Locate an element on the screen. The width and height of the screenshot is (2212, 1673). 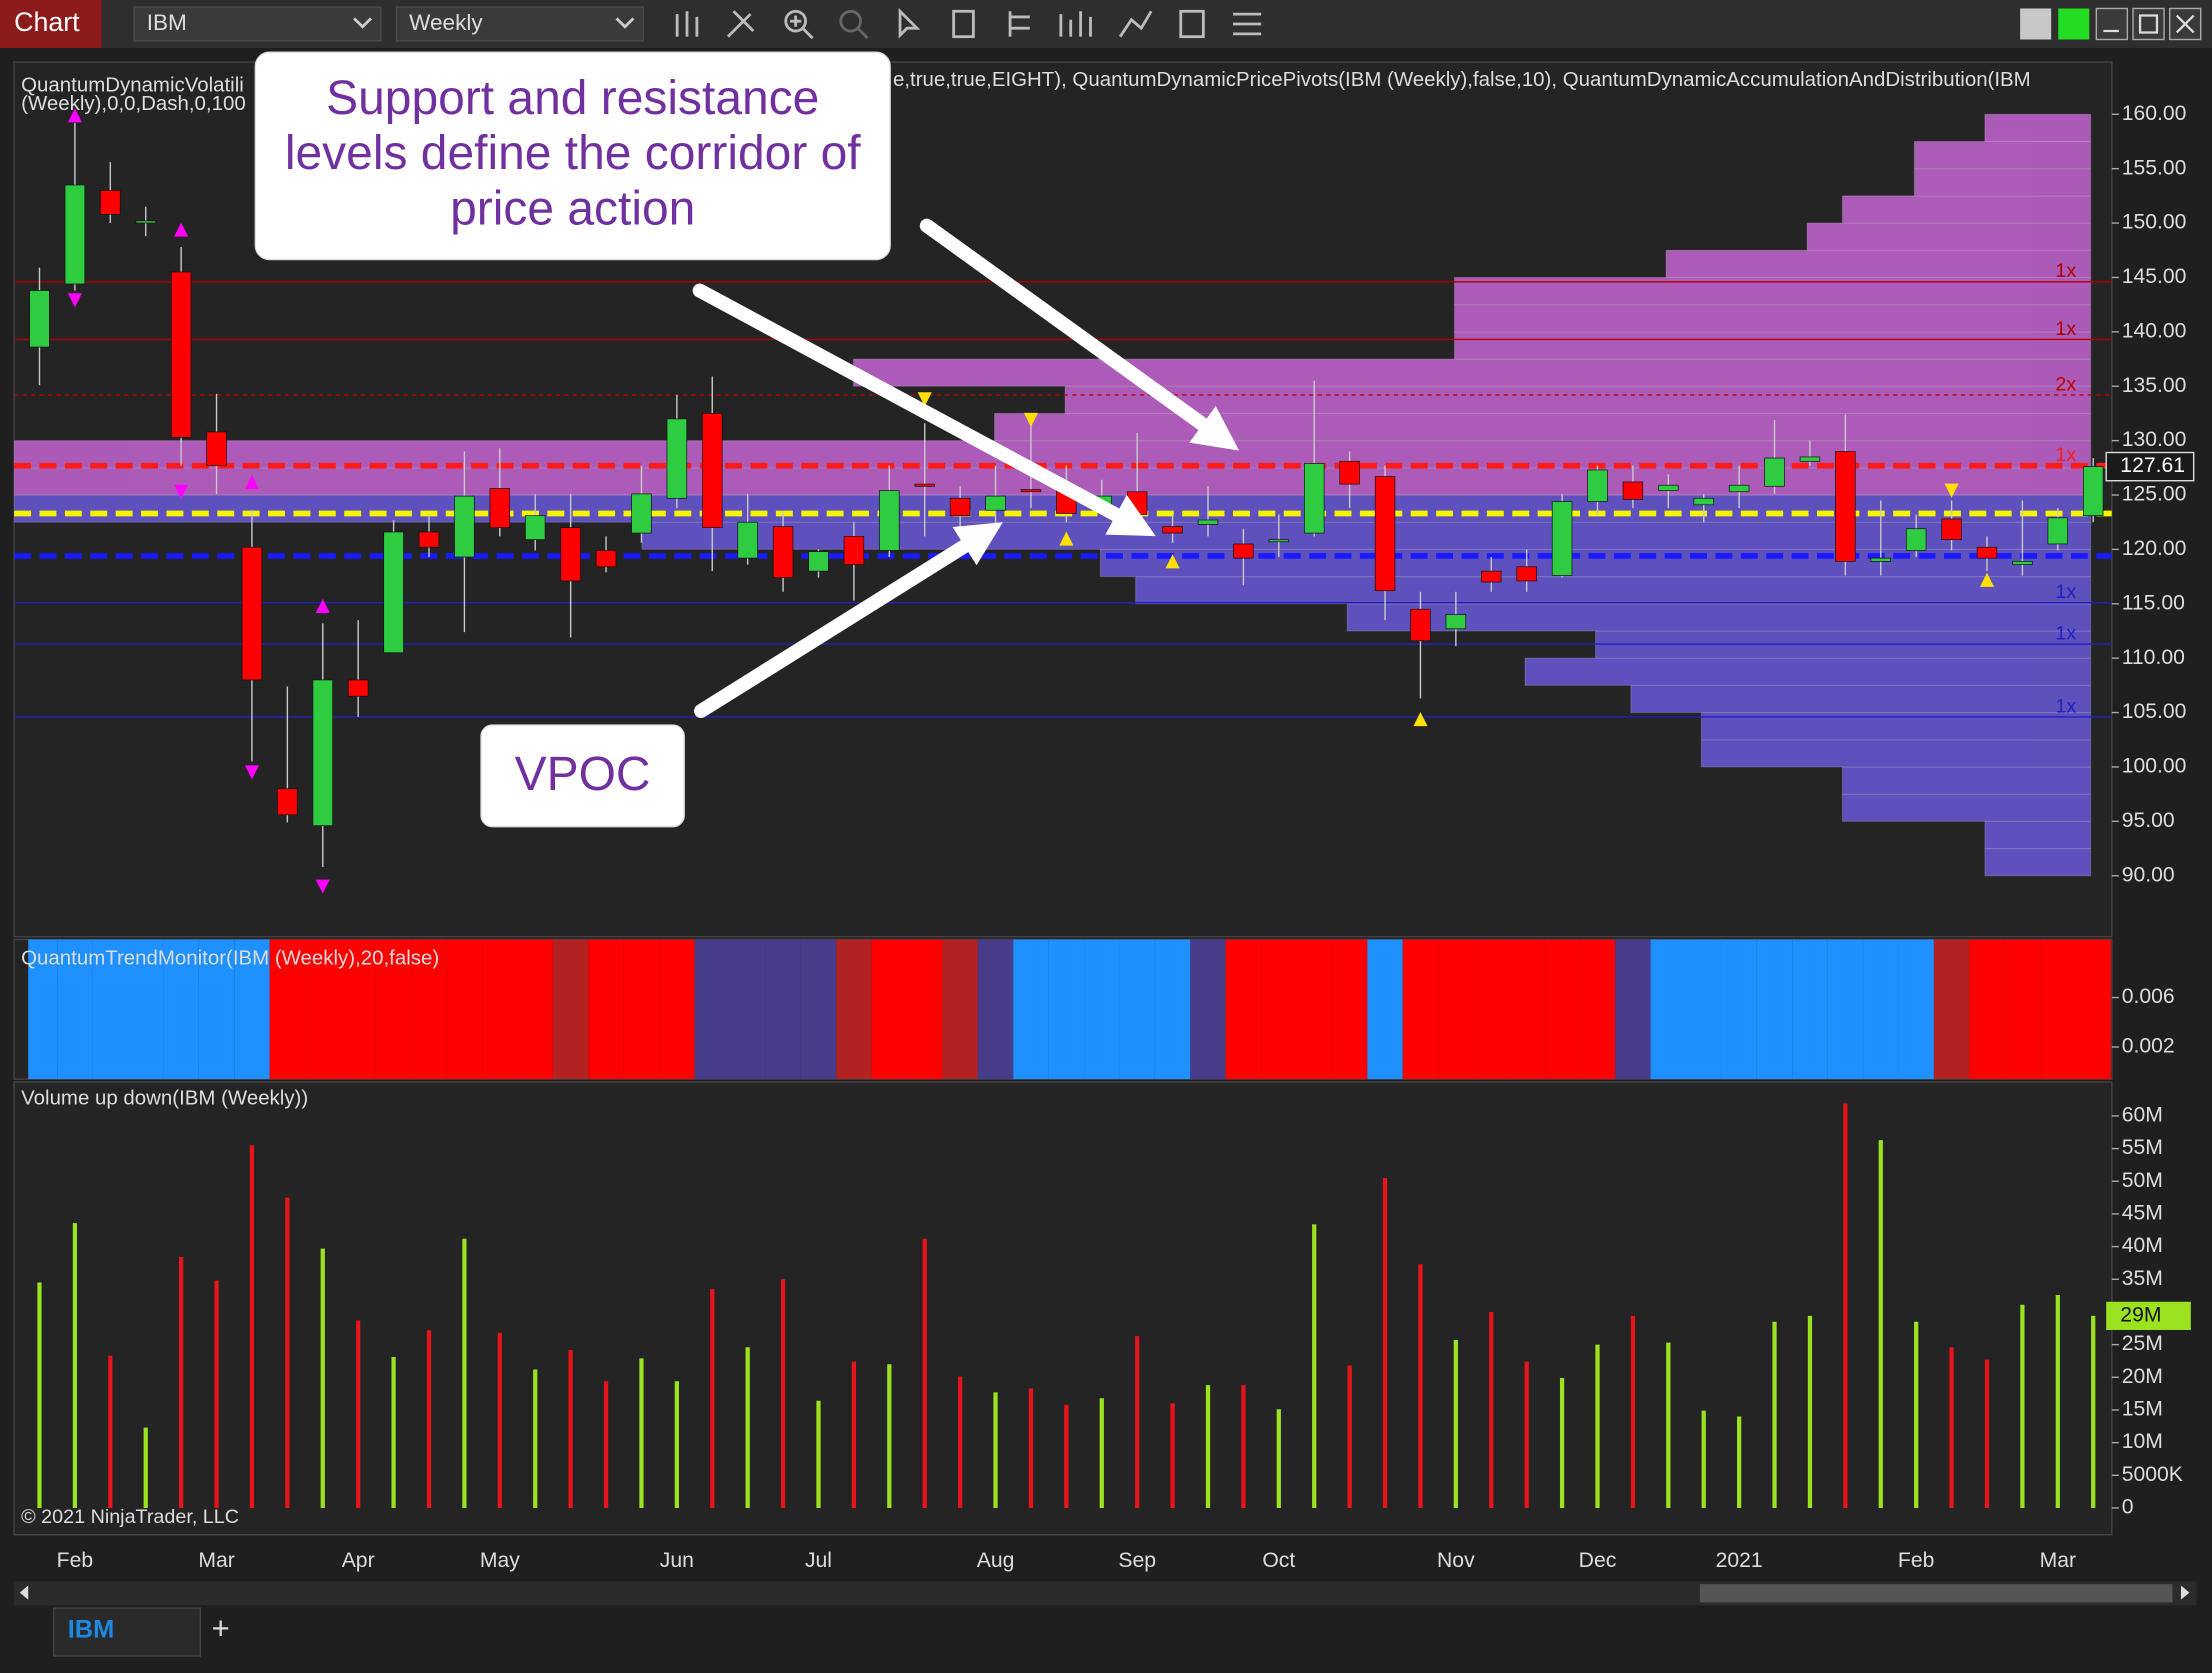
toolbar-icons is located at coordinates (968, 23).